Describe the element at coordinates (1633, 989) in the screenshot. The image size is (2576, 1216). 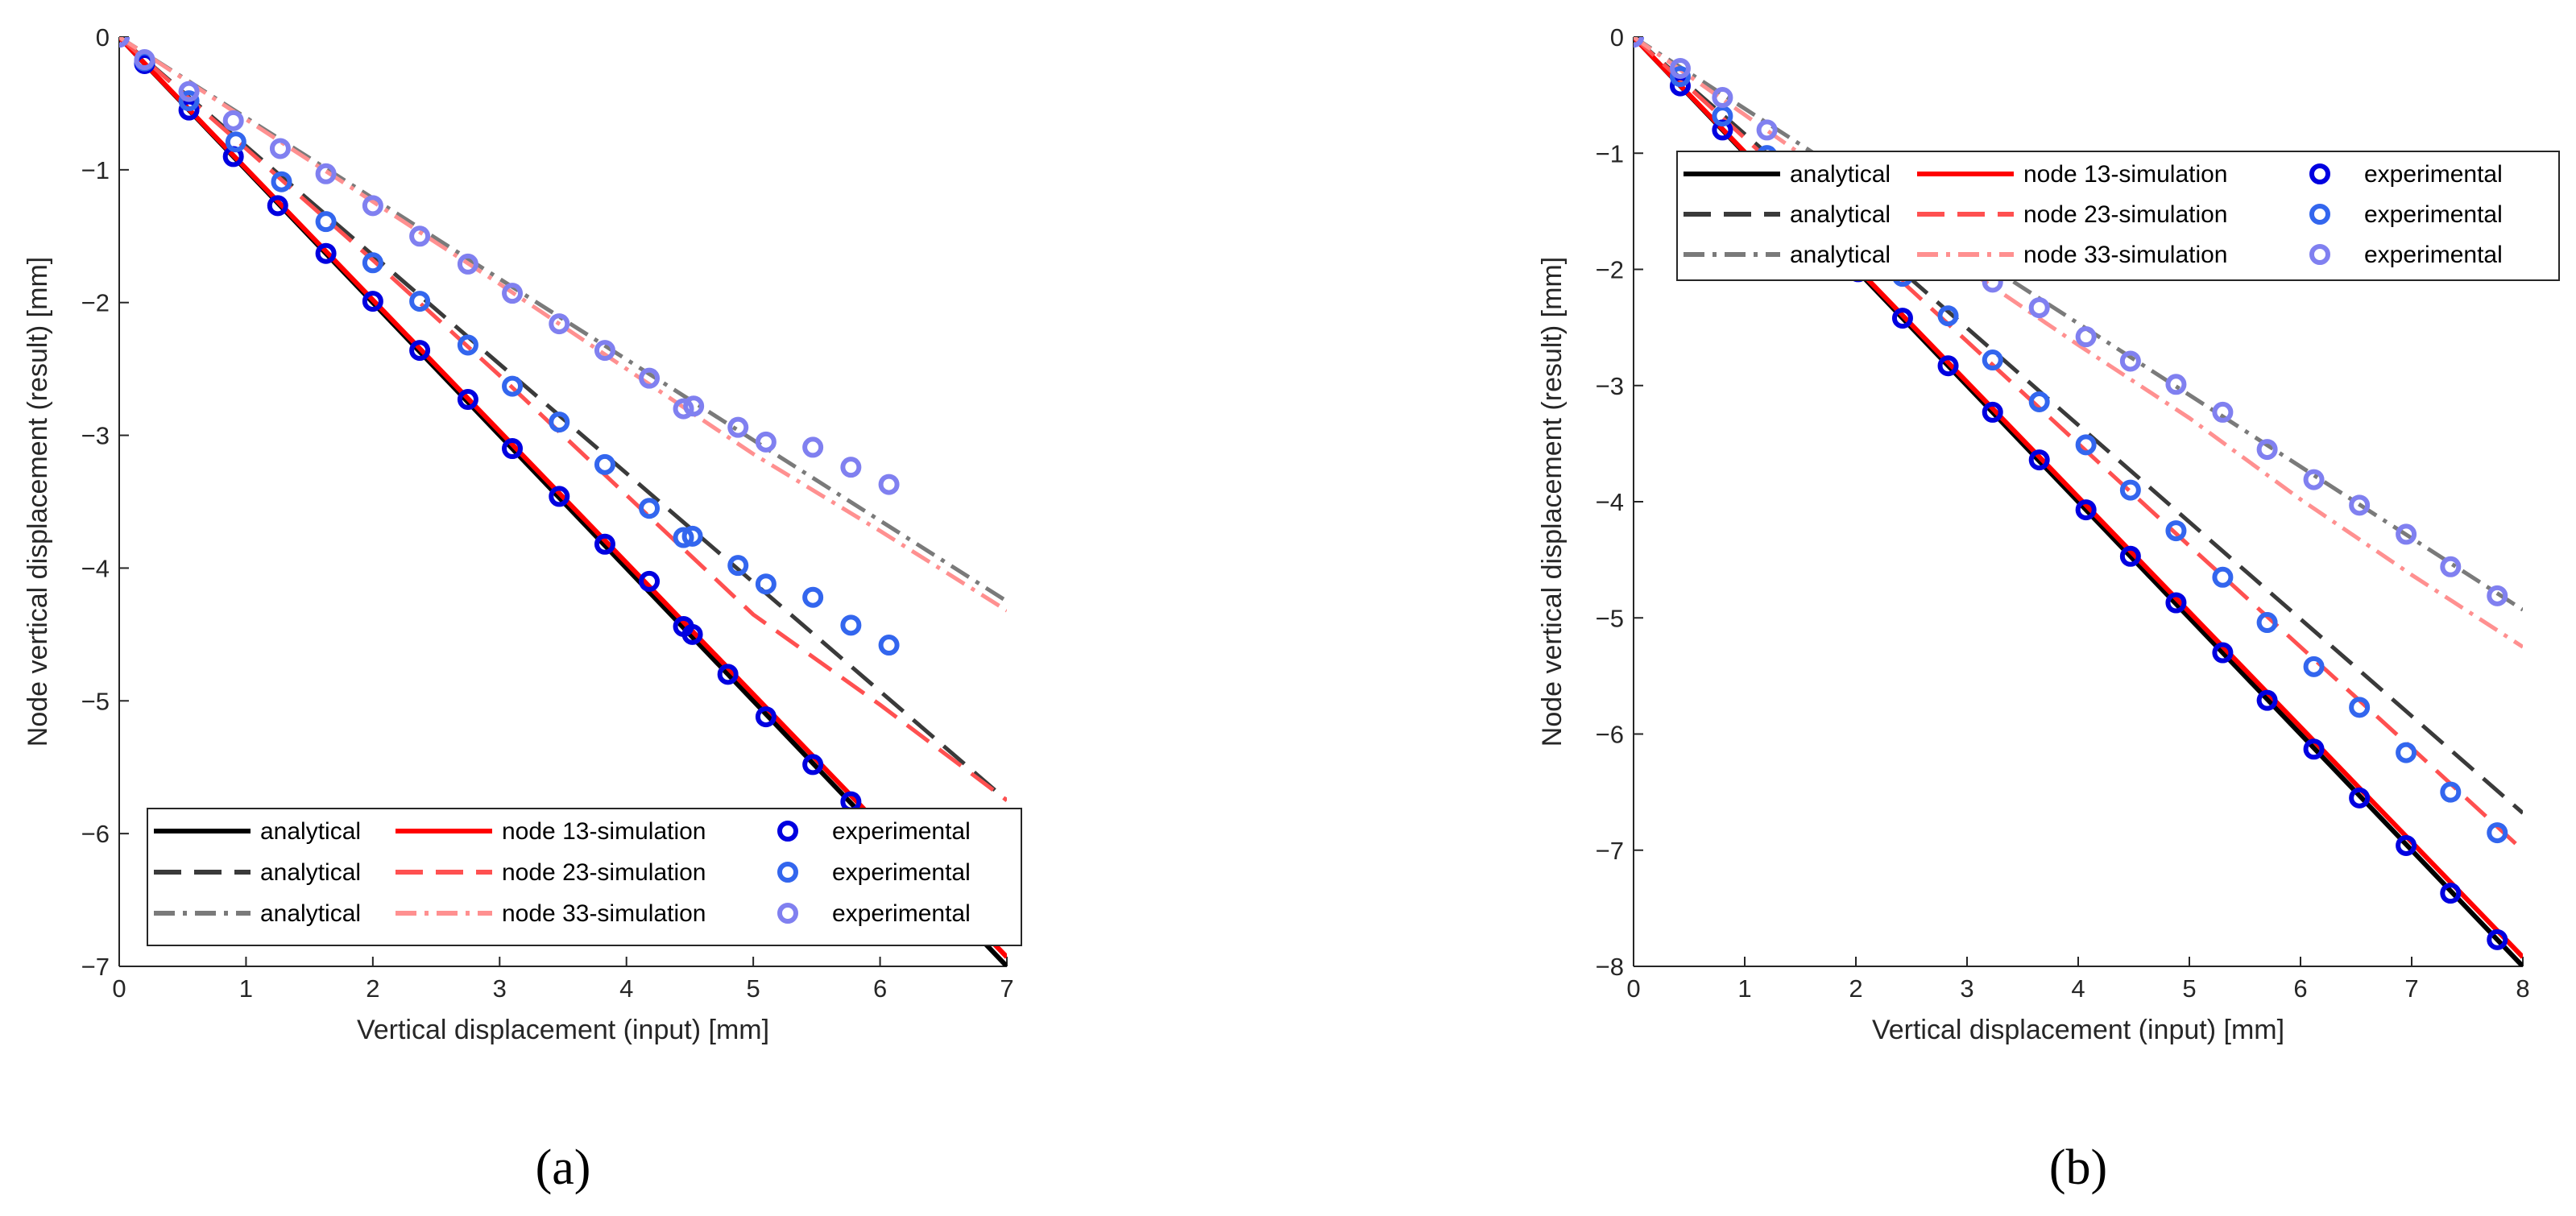
I see `x-tick-label: 0` at that location.